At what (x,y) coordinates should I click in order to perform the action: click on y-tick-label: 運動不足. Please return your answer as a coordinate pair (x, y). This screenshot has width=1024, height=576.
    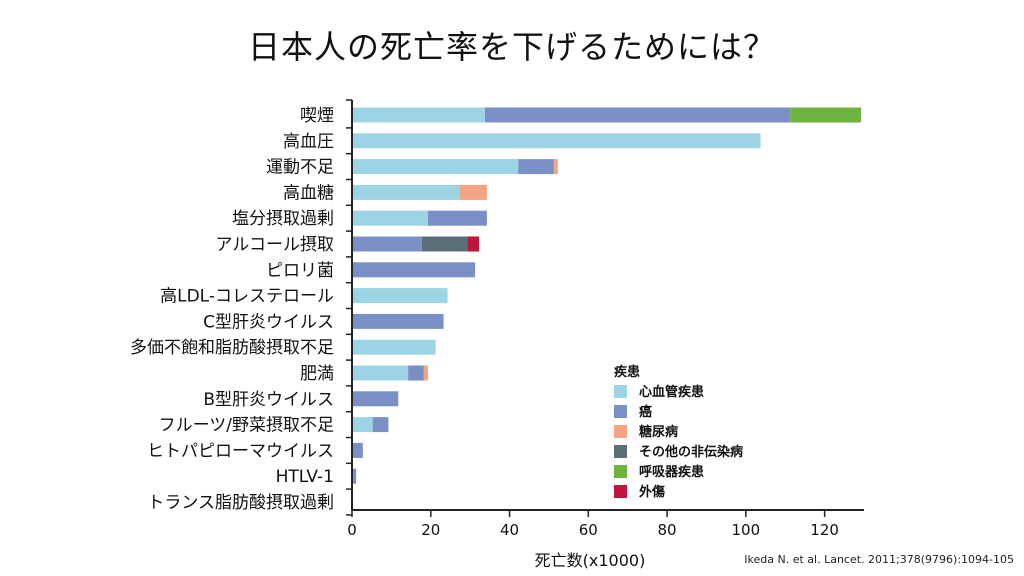
    Looking at the image, I should click on (300, 168).